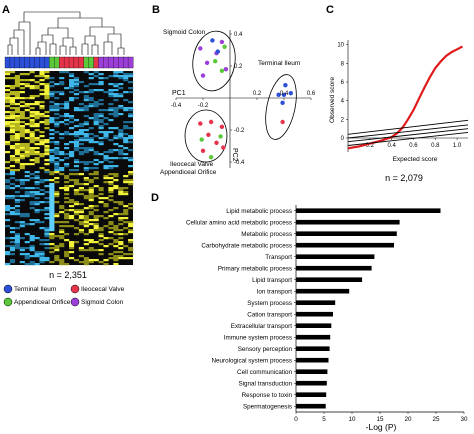 The height and width of the screenshot is (434, 474). I want to click on label-appendiceal-orifice: Appendiceal Orifice, so click(188, 172).